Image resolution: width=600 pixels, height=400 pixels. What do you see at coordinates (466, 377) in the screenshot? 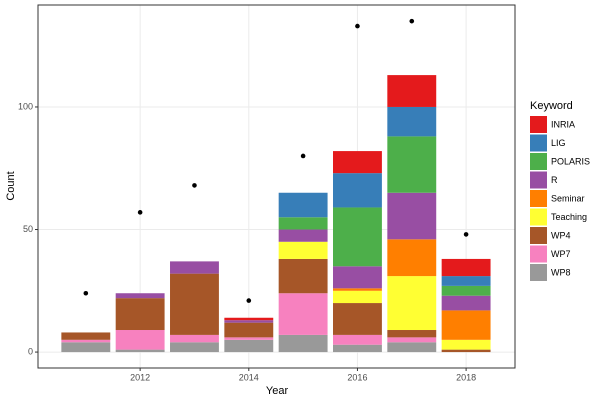
I see `x-tick-label: 2018` at bounding box center [466, 377].